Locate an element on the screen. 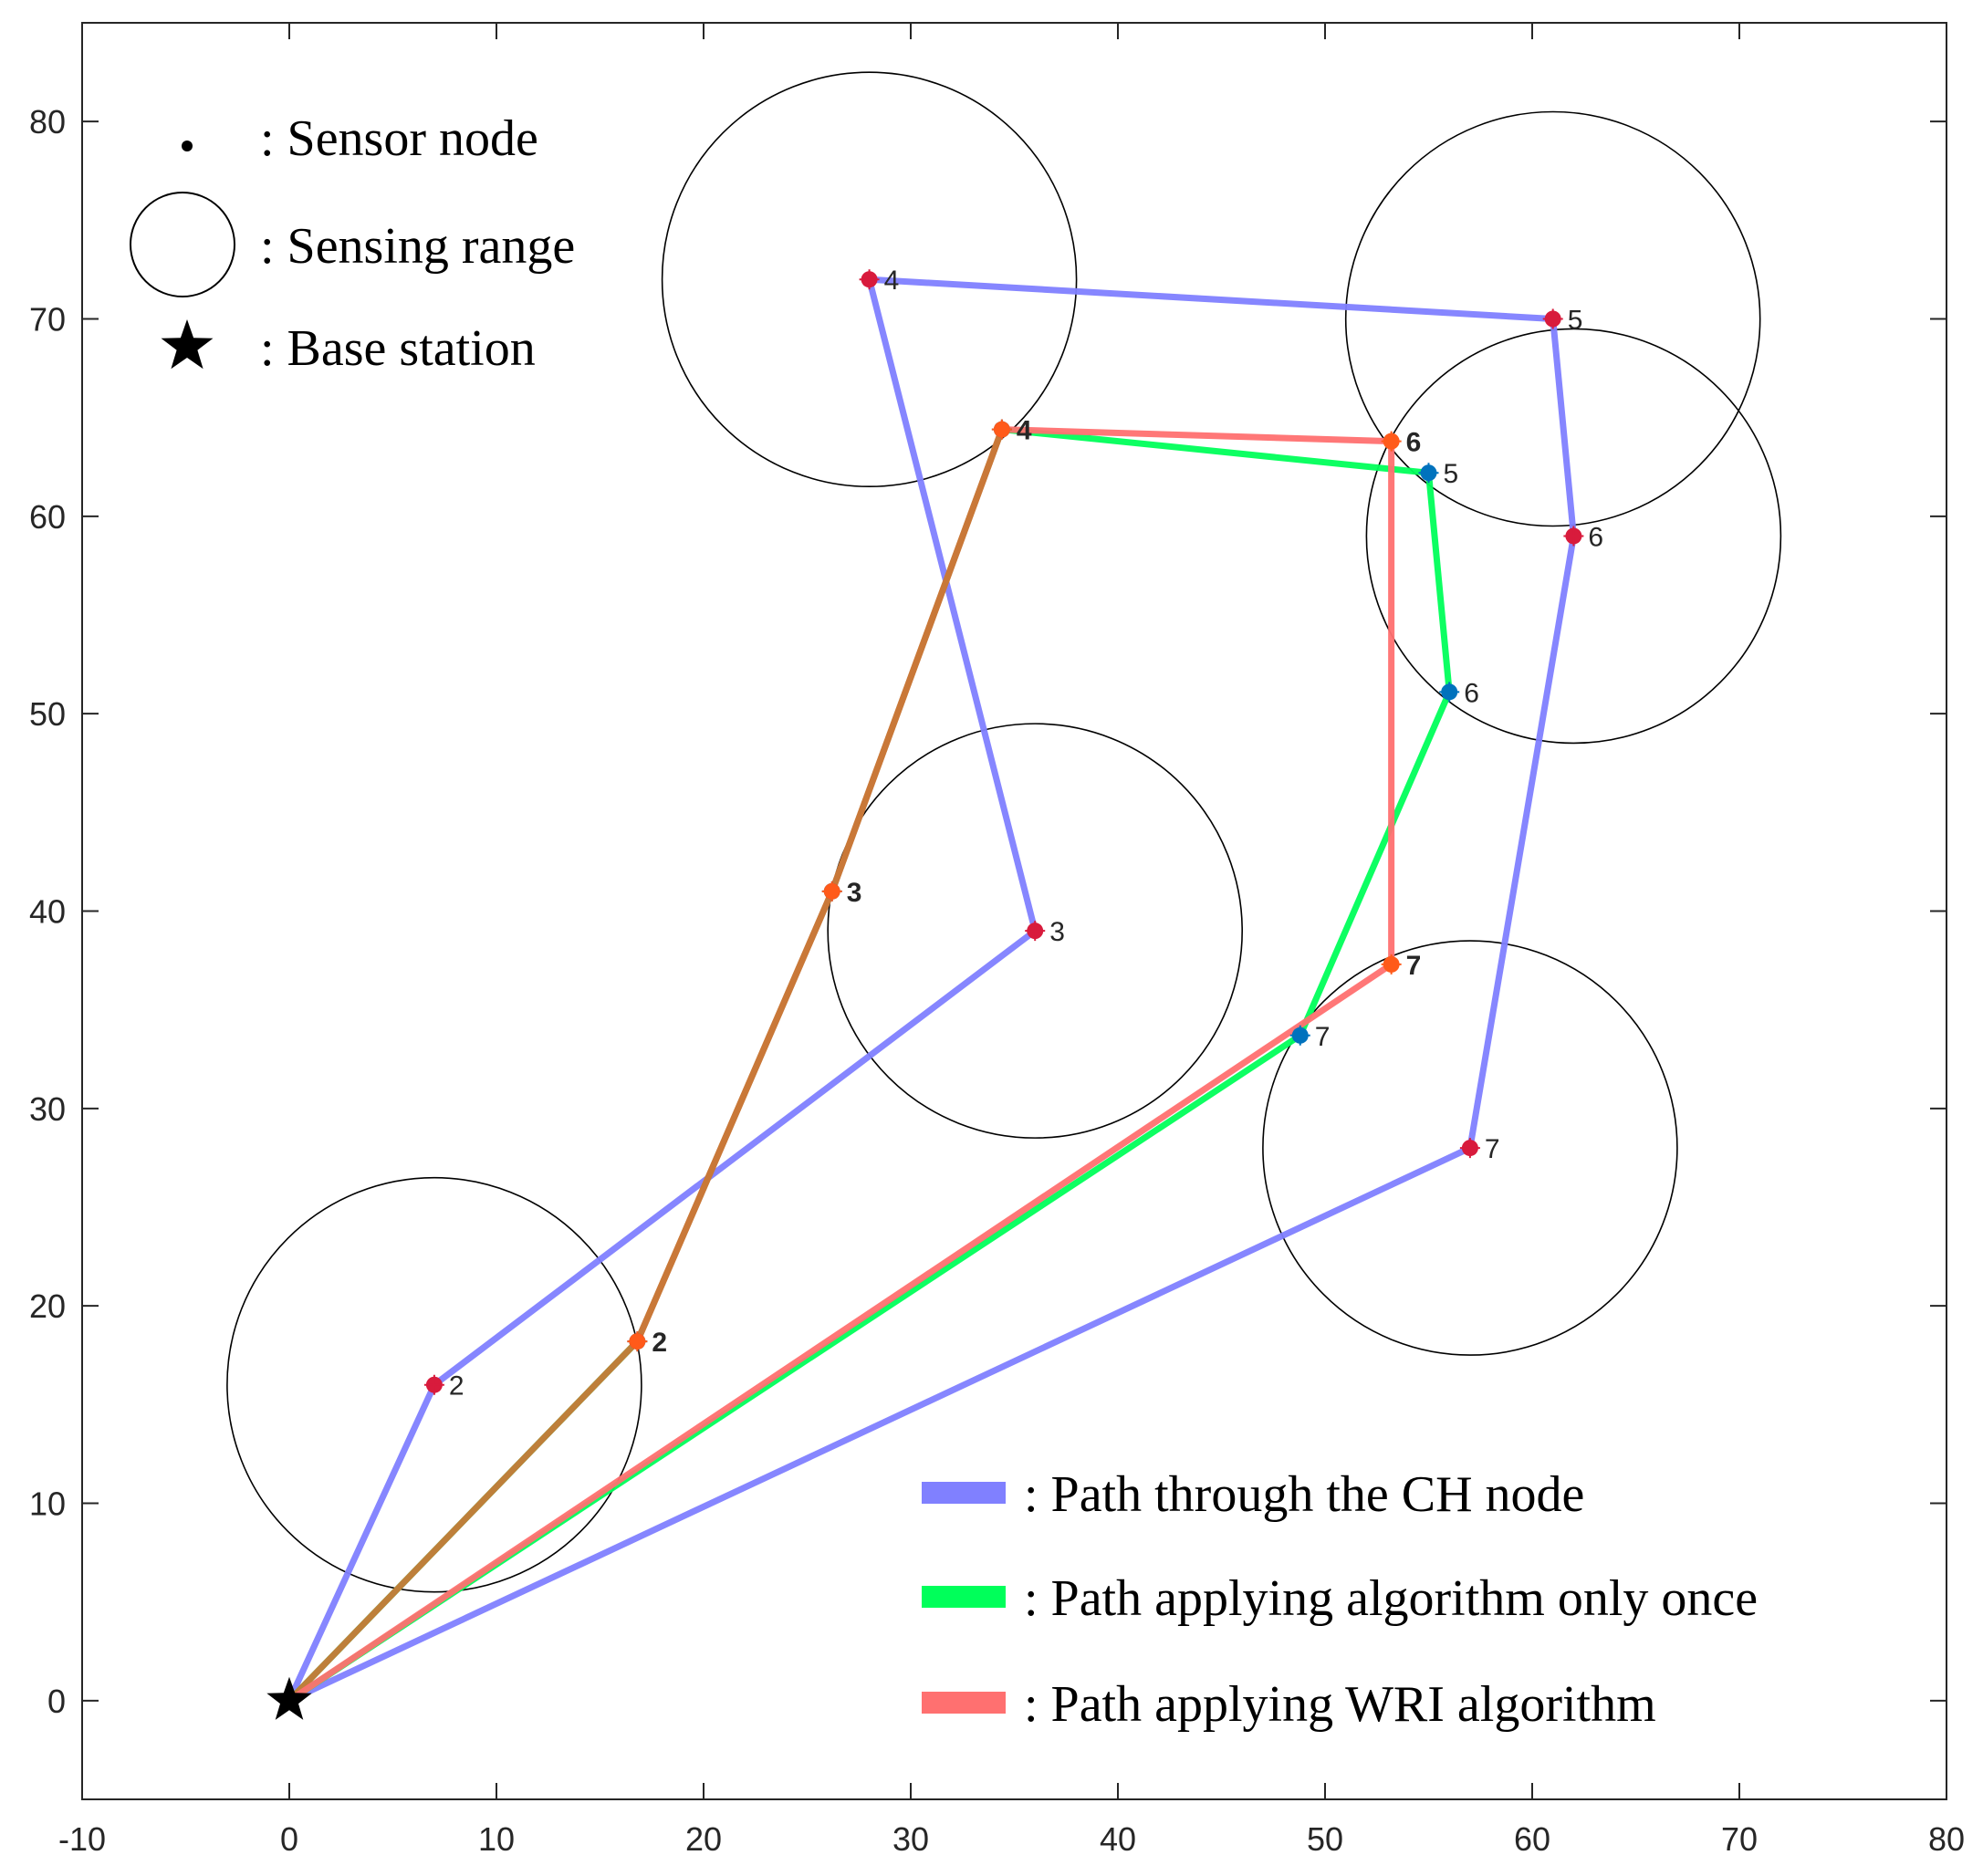 This screenshot has height=1876, width=1983. y-tick-label: 60 is located at coordinates (48, 517).